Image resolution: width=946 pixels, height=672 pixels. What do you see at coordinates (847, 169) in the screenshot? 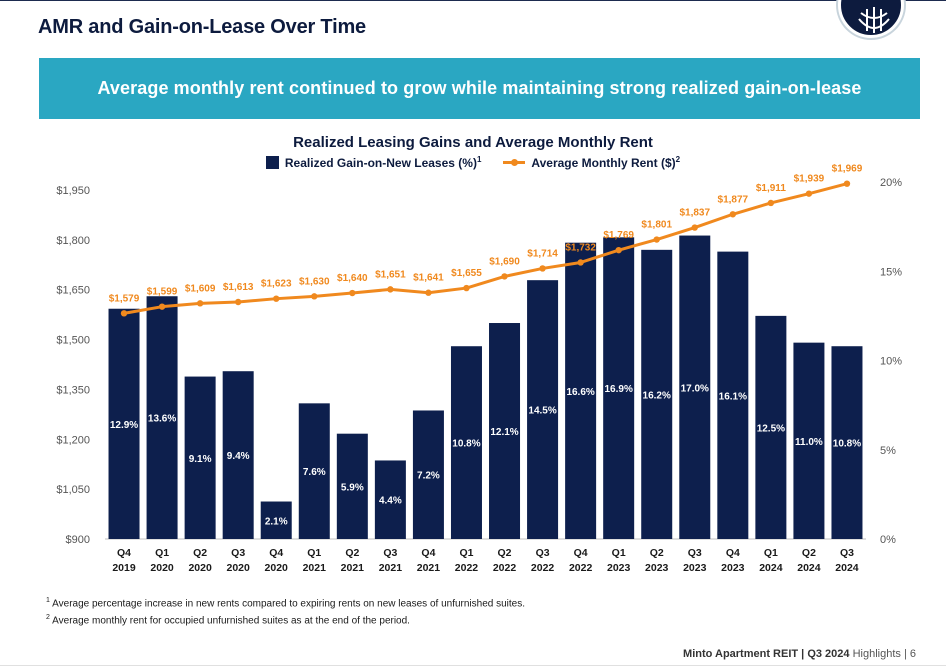
I see `rent-data-label: $1,969` at bounding box center [847, 169].